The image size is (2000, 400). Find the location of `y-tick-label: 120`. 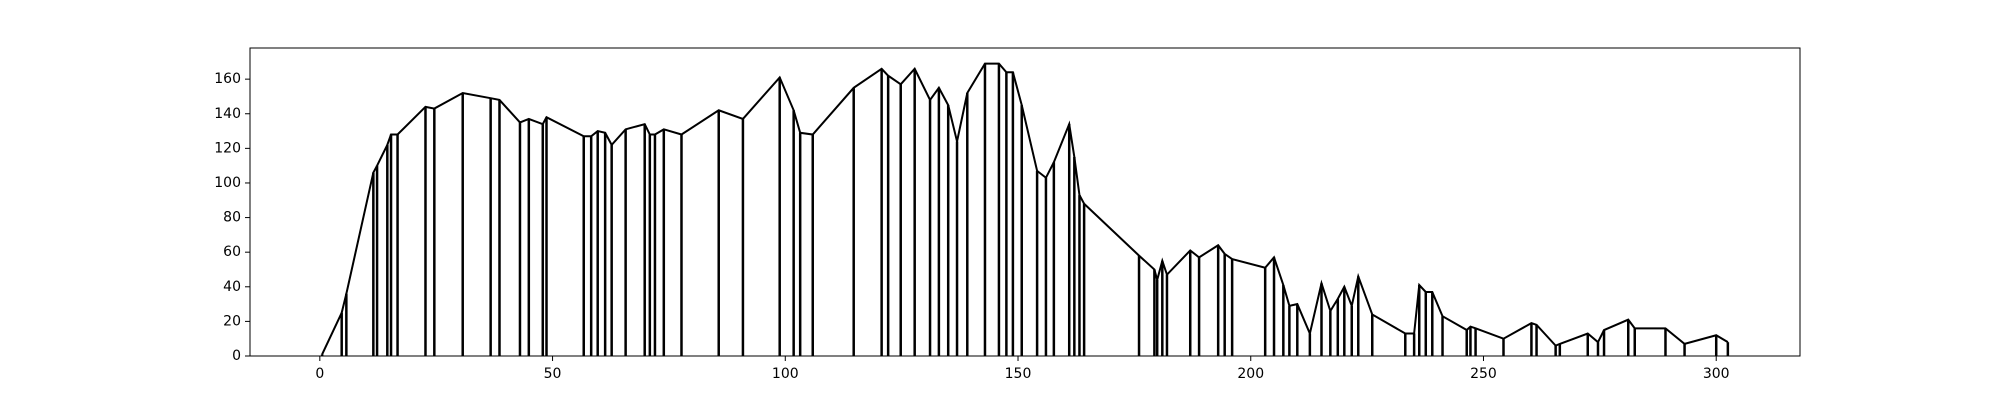

y-tick-label: 120 is located at coordinates (227, 148).